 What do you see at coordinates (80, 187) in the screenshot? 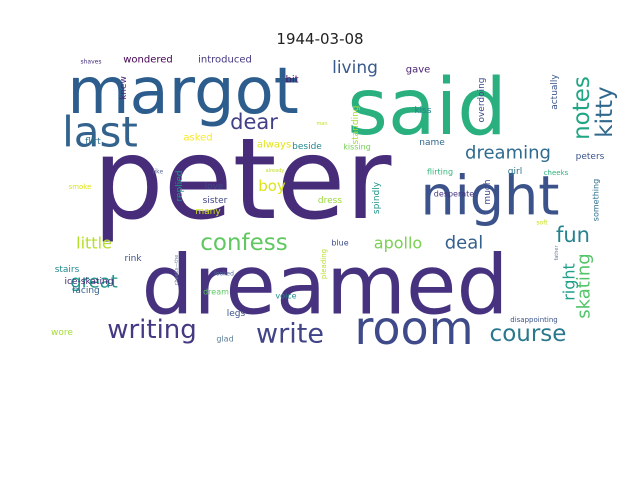
I see `word-smoke: smoke` at bounding box center [80, 187].